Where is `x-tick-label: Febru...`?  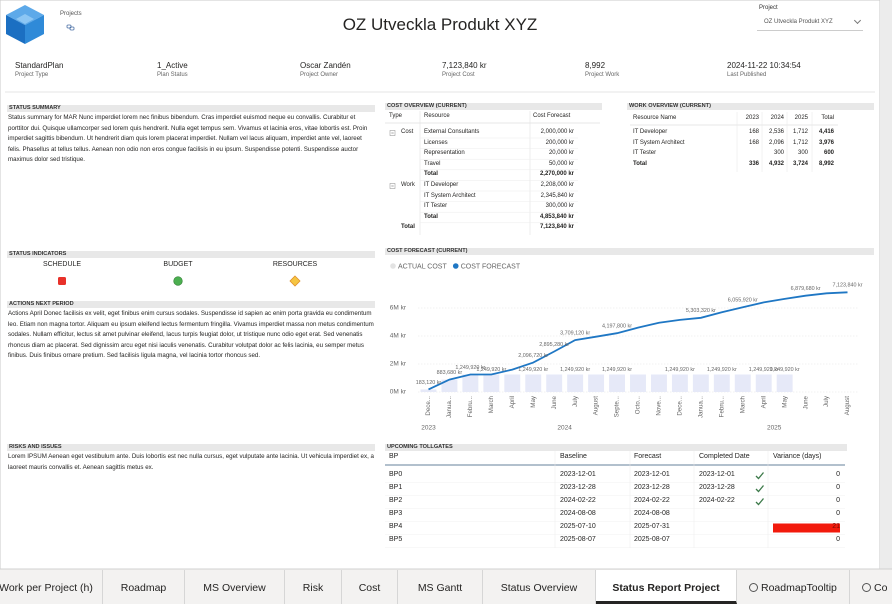 x-tick-label: Febru... is located at coordinates (470, 407).